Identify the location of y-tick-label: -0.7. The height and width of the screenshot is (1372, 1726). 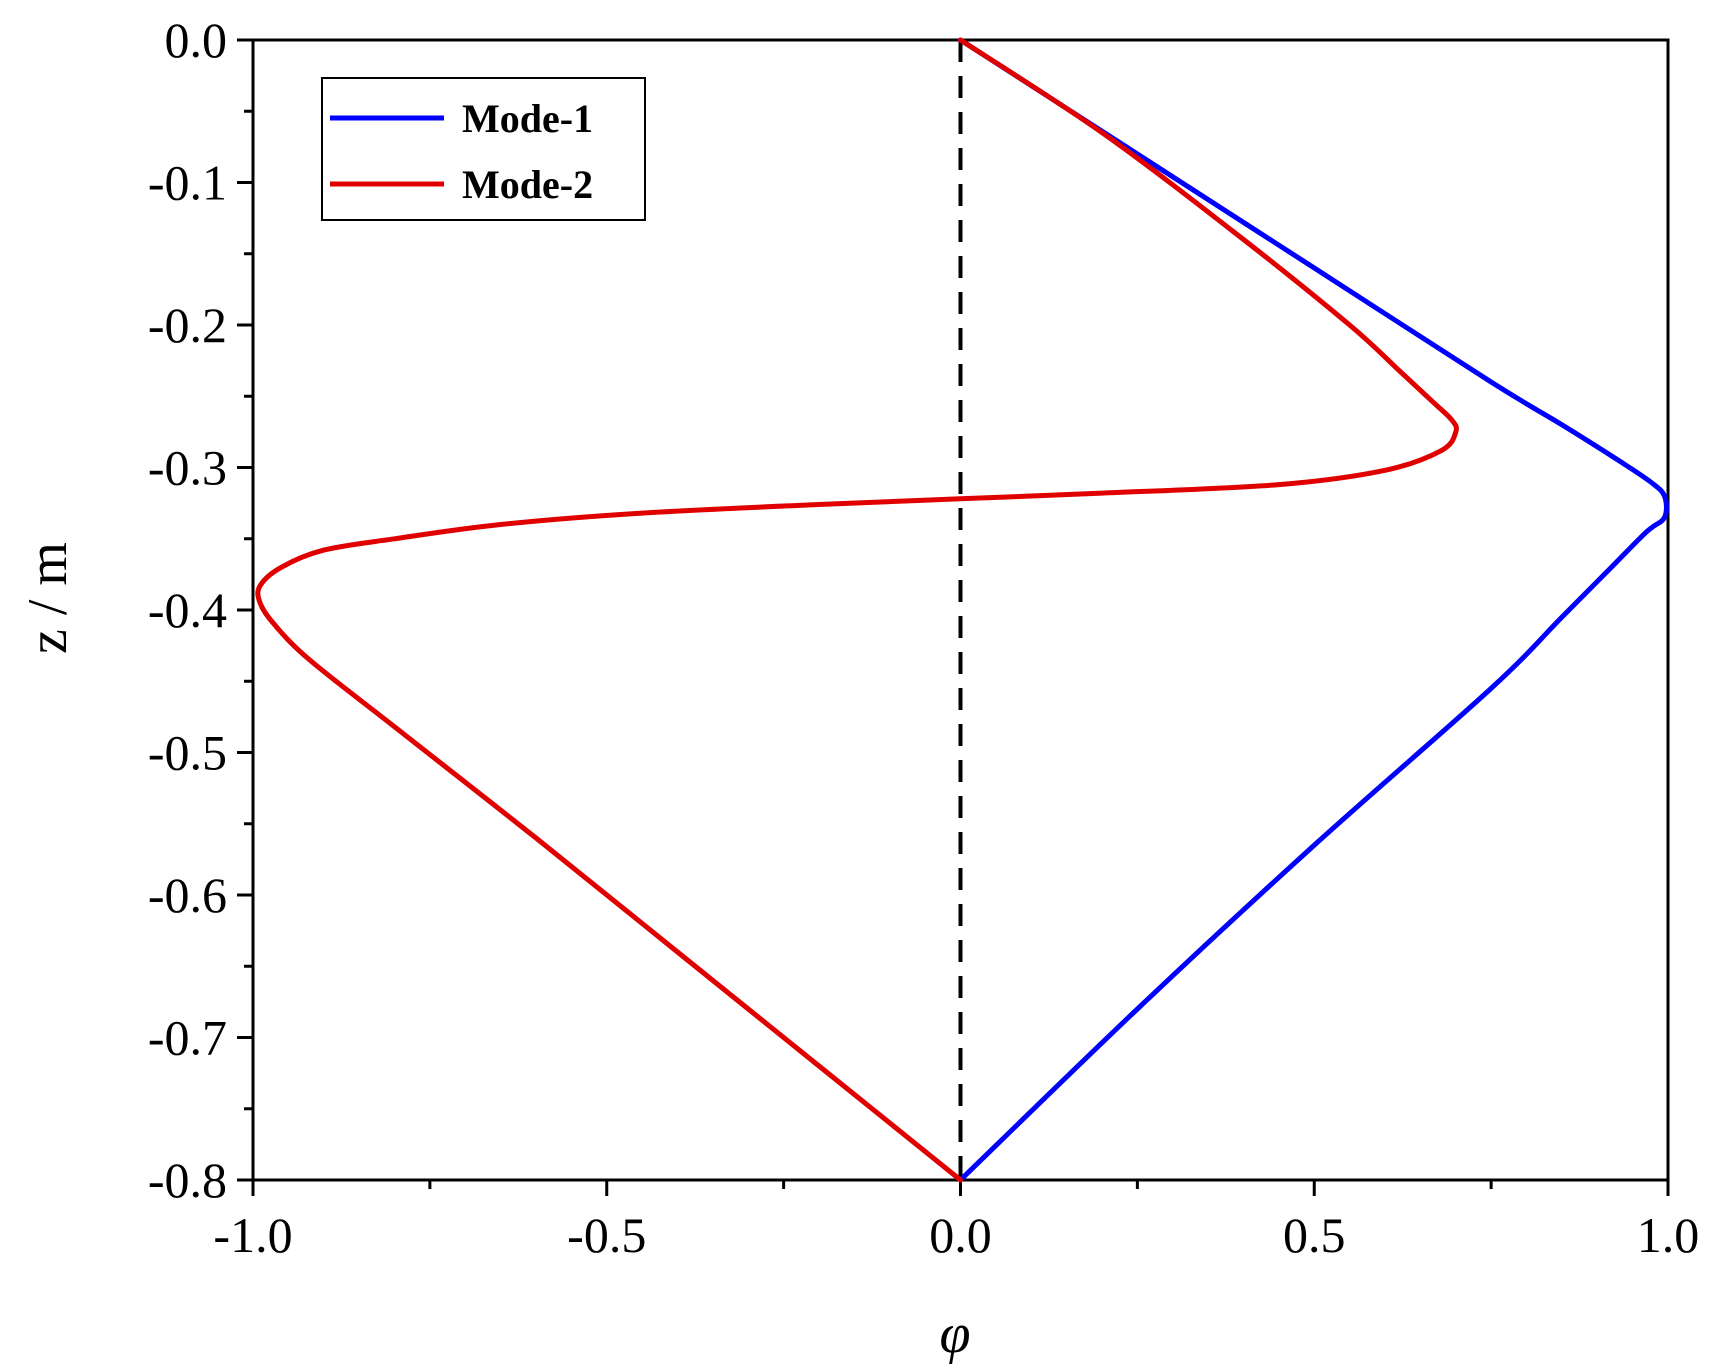
(187, 1038).